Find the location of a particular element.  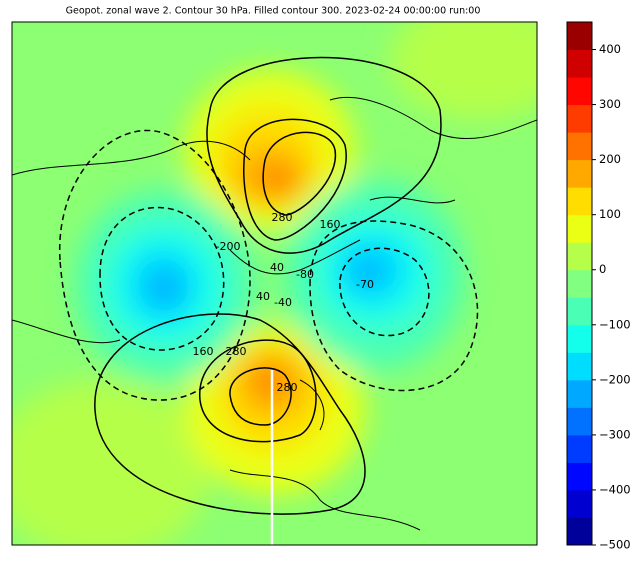

contour-label: -40 is located at coordinates (283, 302).